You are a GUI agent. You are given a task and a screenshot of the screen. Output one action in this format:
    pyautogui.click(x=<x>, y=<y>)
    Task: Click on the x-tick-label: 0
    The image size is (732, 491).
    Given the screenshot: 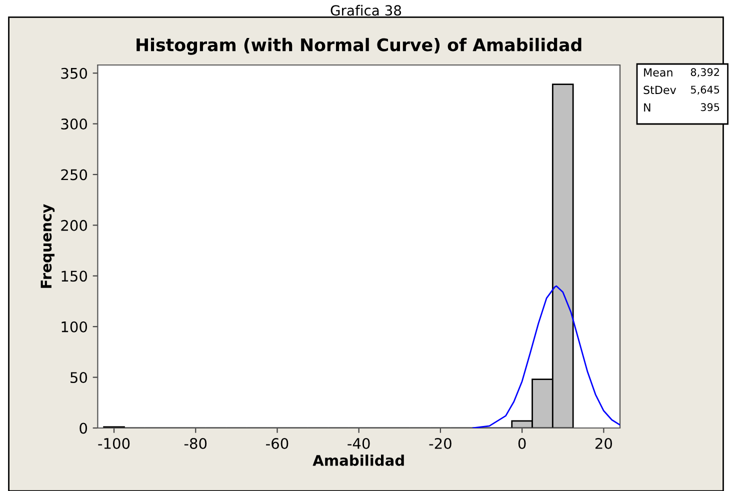 What is the action you would take?
    pyautogui.click(x=522, y=444)
    